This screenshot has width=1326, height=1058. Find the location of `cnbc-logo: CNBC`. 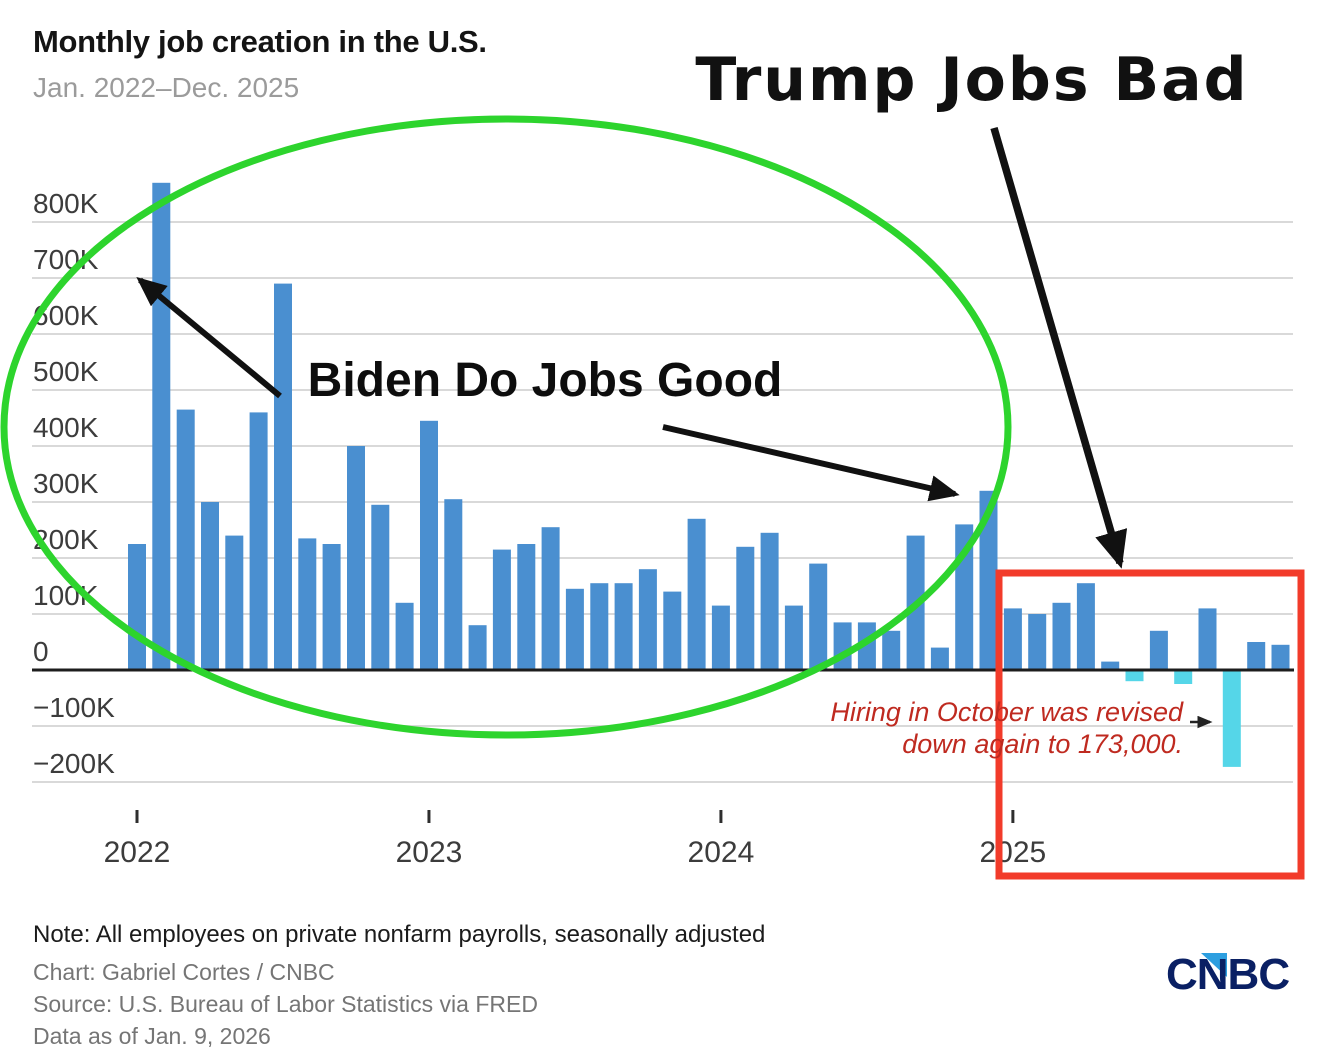

cnbc-logo: CNBC is located at coordinates (1241, 976).